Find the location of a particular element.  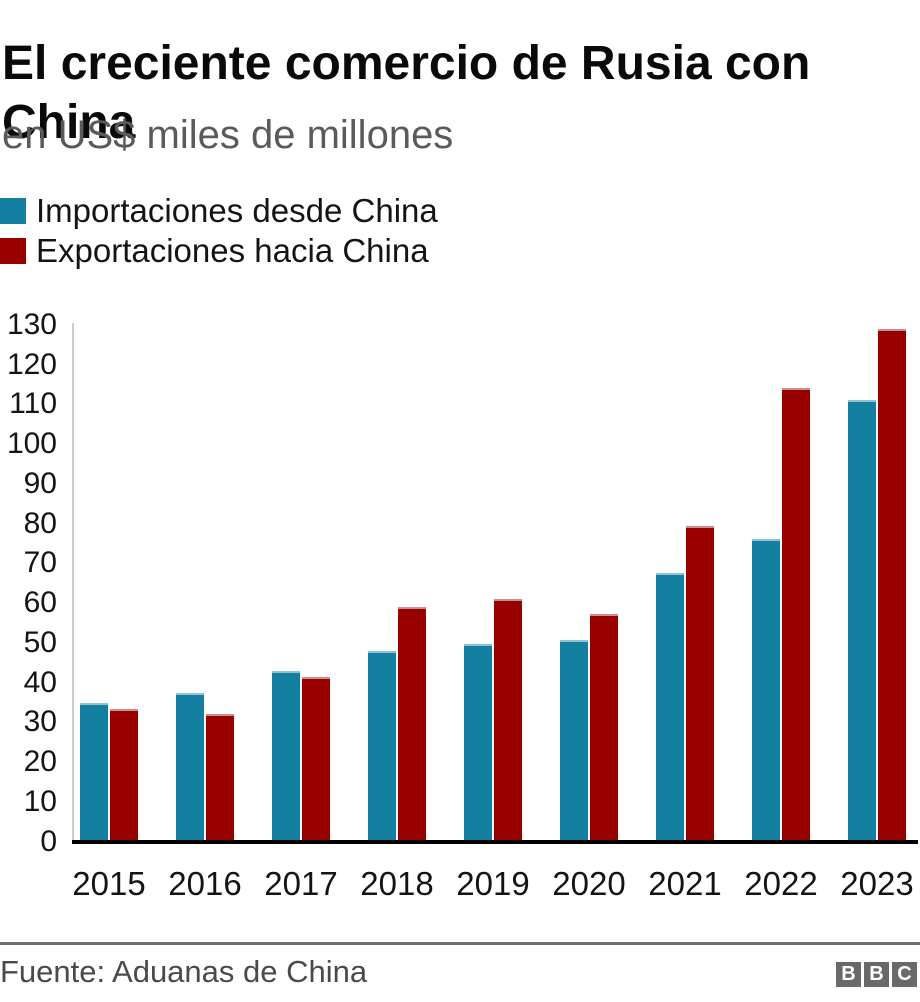

y-tick-label-30: 30 is located at coordinates (40, 722).